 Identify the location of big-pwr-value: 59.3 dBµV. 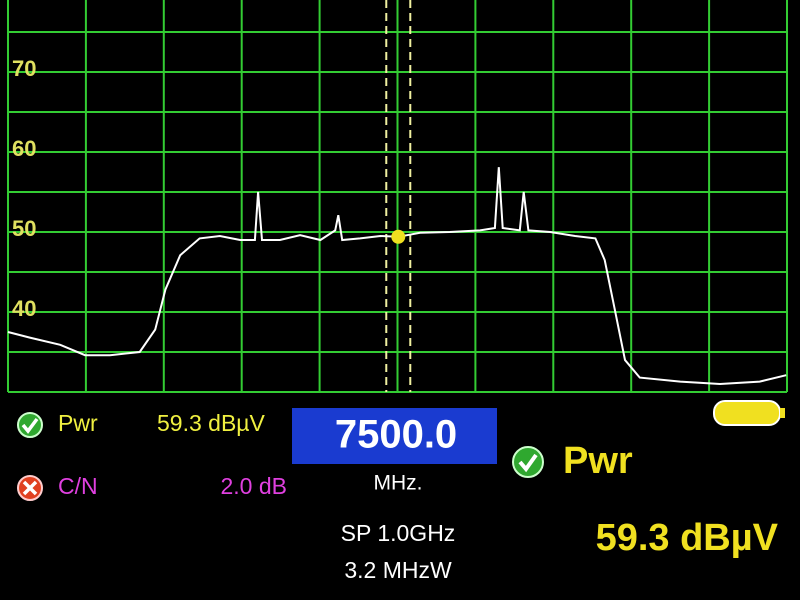
(687, 538).